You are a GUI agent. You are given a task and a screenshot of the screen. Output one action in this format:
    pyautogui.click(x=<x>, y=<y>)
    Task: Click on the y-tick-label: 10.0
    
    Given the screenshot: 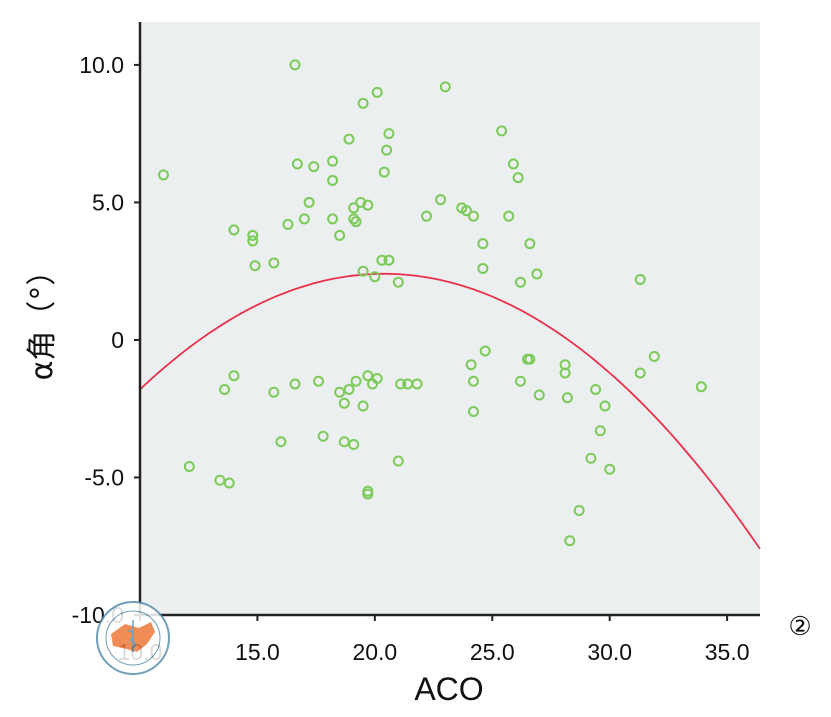 What is the action you would take?
    pyautogui.click(x=101, y=65)
    